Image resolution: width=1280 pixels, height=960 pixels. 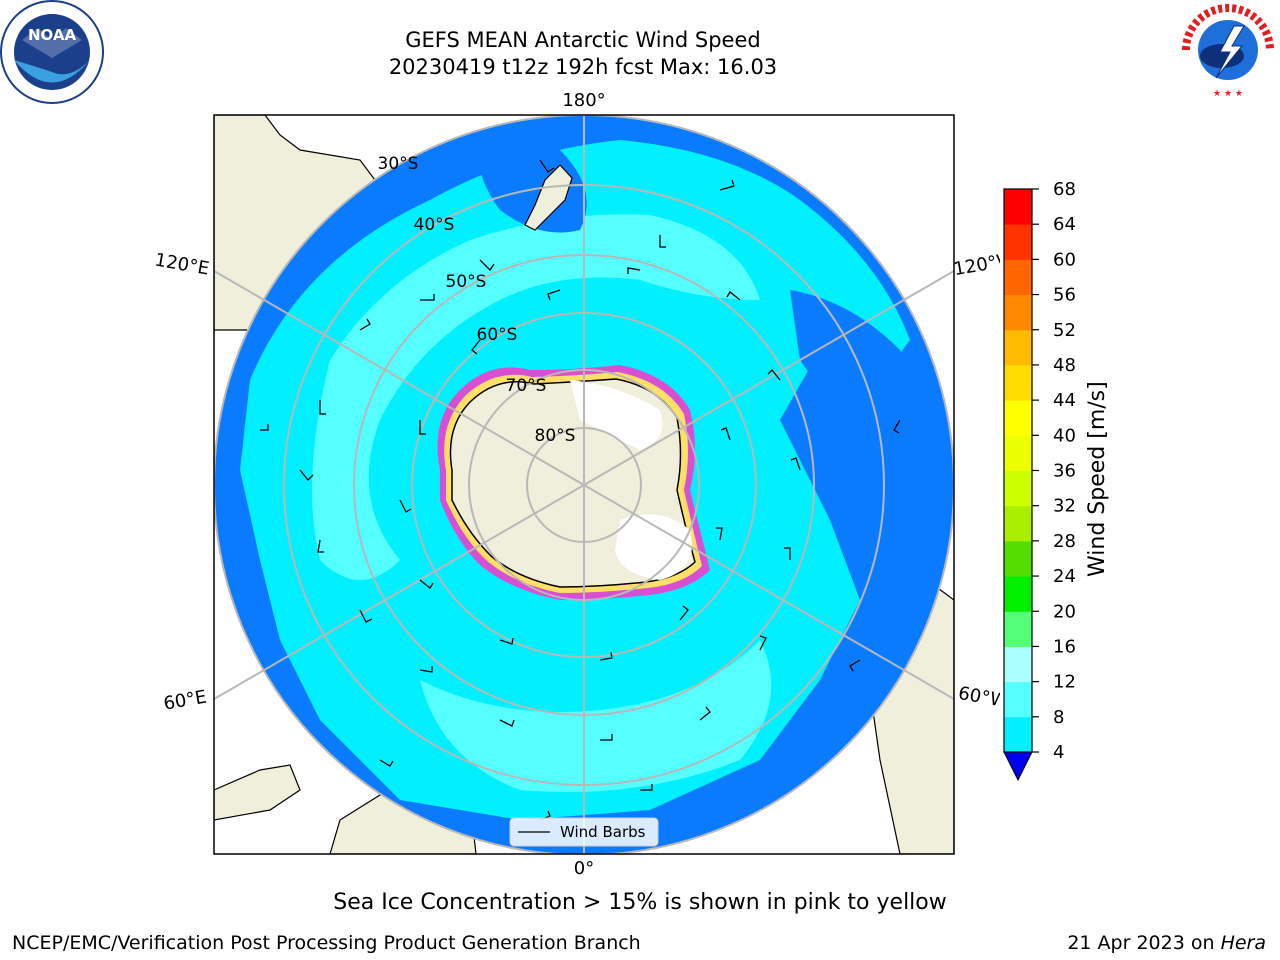 What do you see at coordinates (1064, 190) in the screenshot?
I see `colorbar-tick-label: 68` at bounding box center [1064, 190].